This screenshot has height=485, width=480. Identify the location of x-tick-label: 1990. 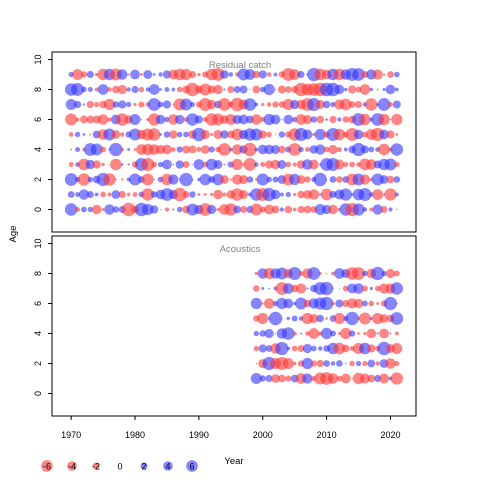
(199, 435).